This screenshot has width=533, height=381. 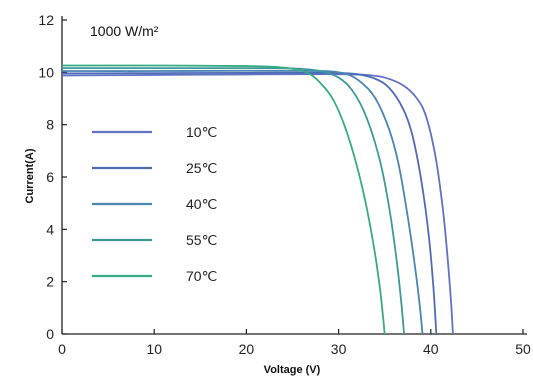 I want to click on legend: 10℃ 25℃ 40℃ 55℃ 70℃, so click(x=154, y=204).